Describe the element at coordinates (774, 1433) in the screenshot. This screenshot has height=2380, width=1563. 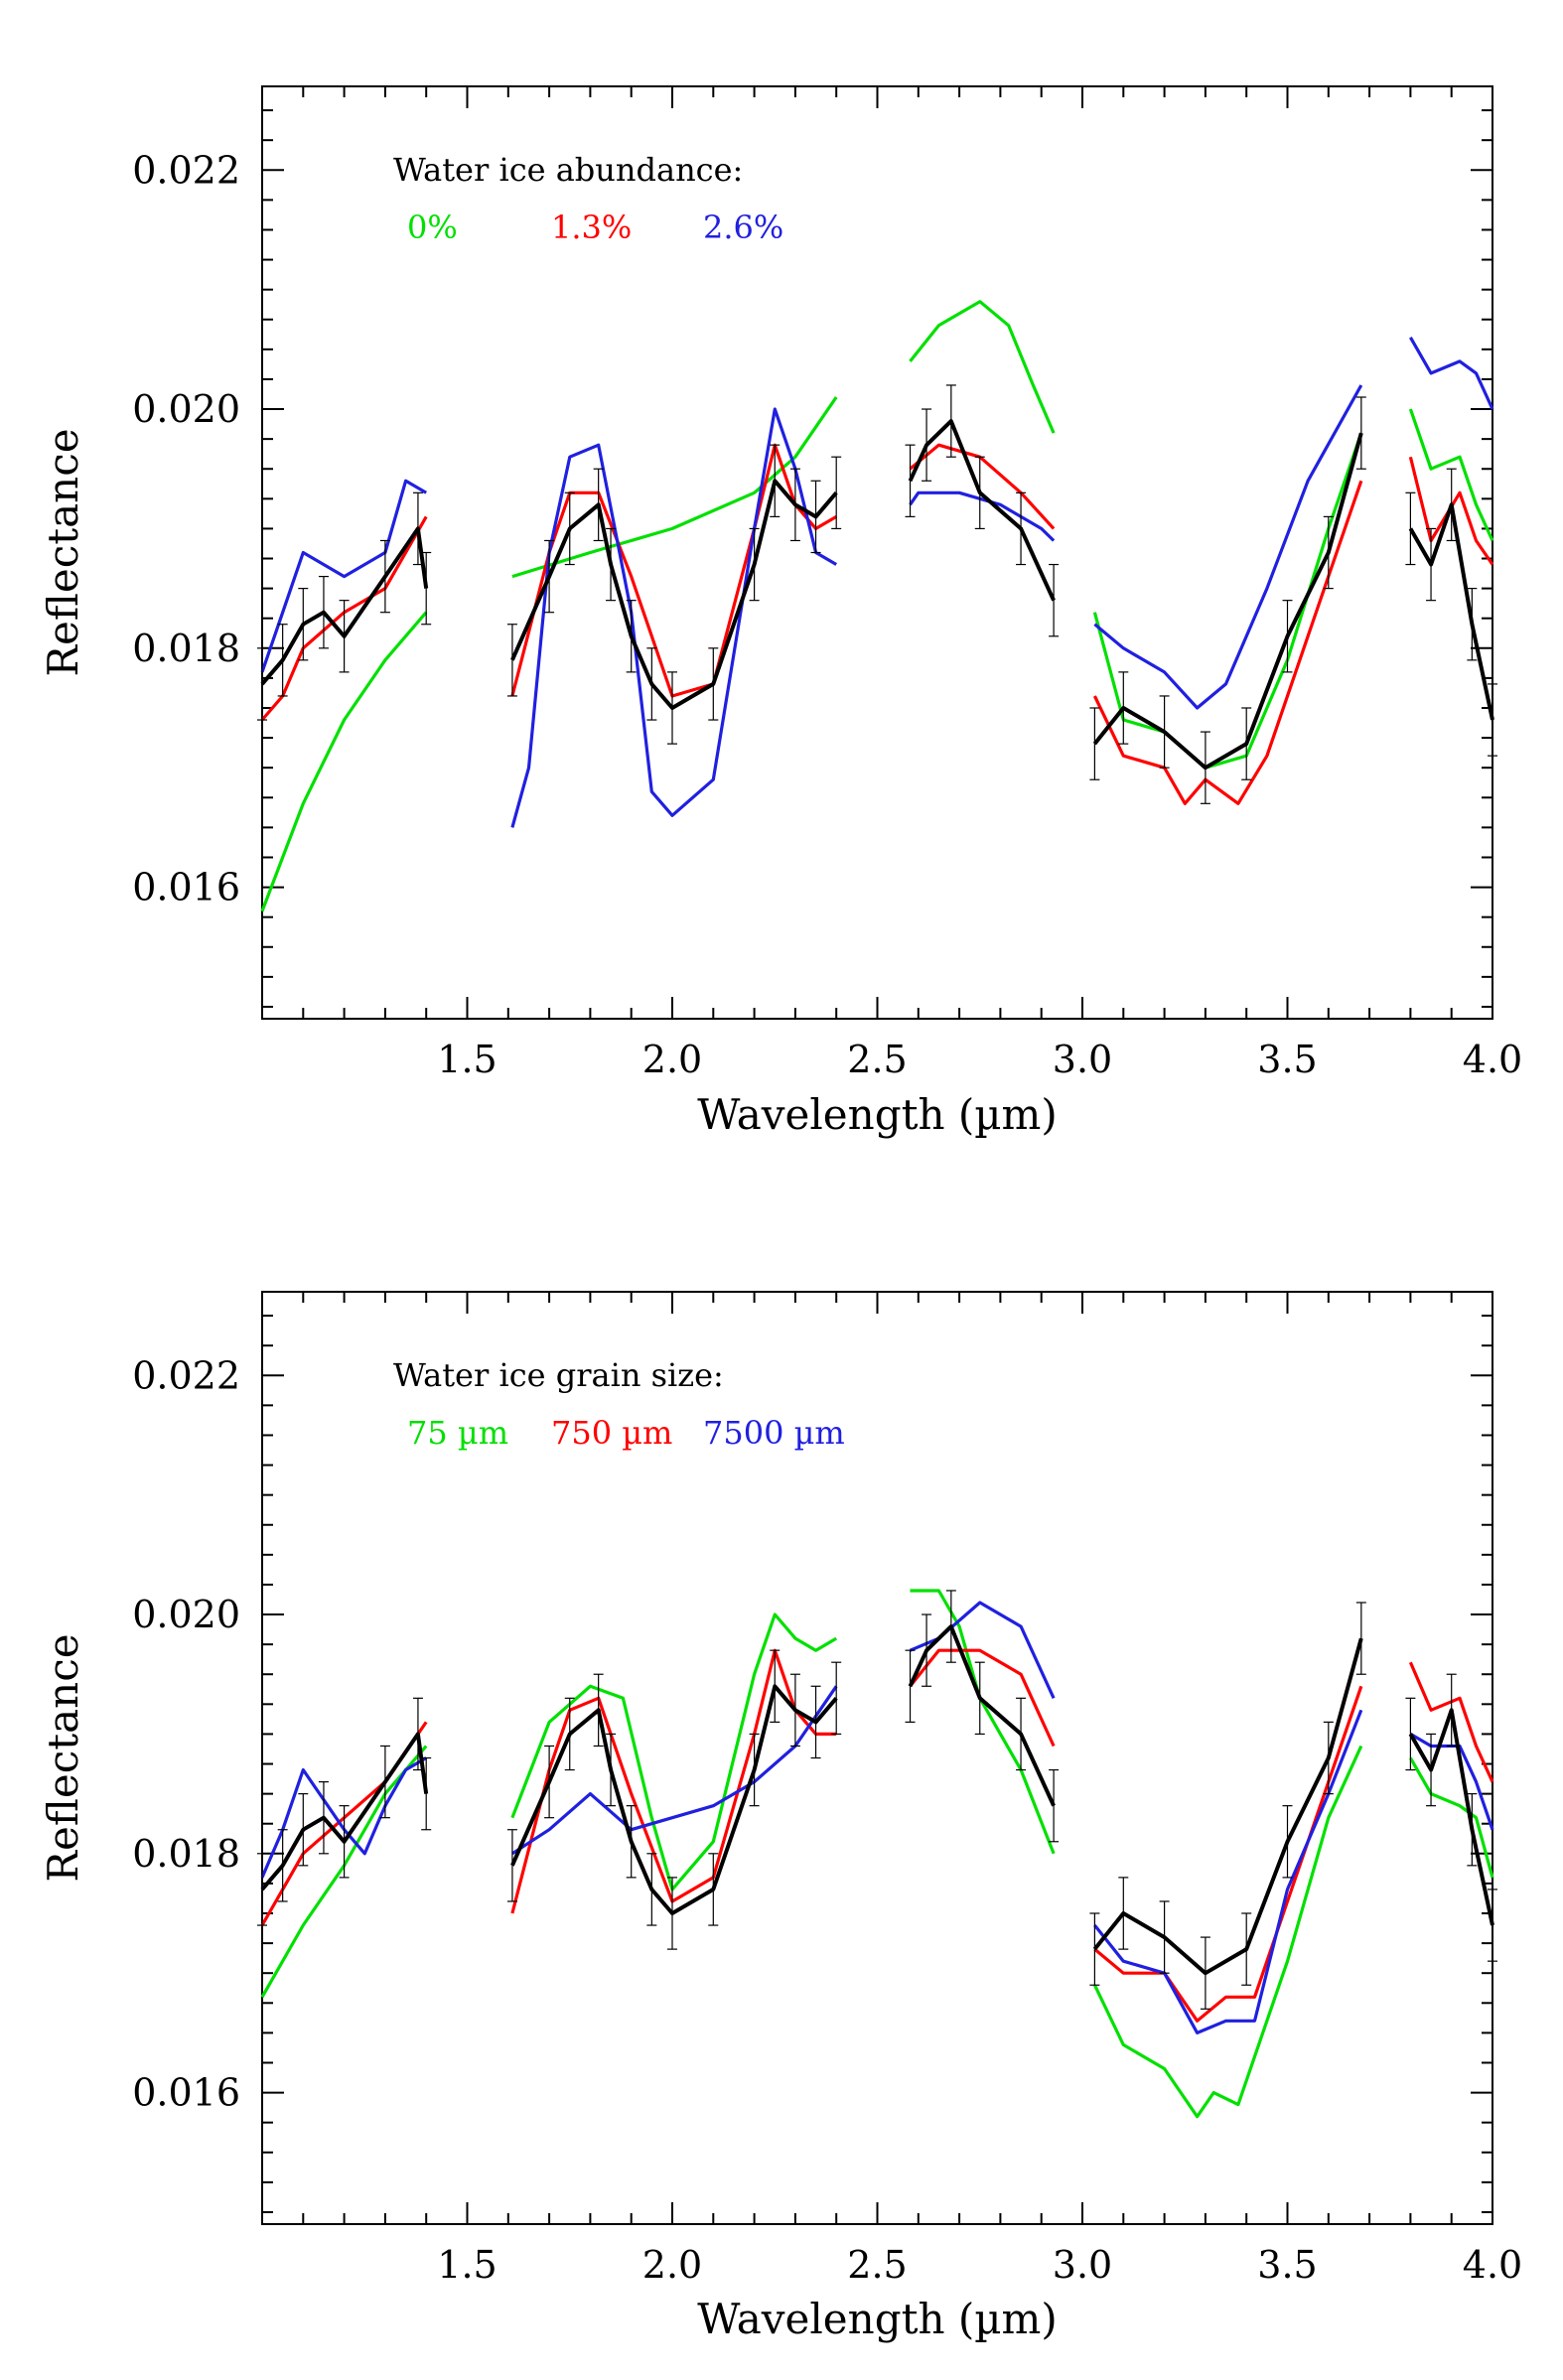
I see `legend-entry: 7500 µm` at that location.